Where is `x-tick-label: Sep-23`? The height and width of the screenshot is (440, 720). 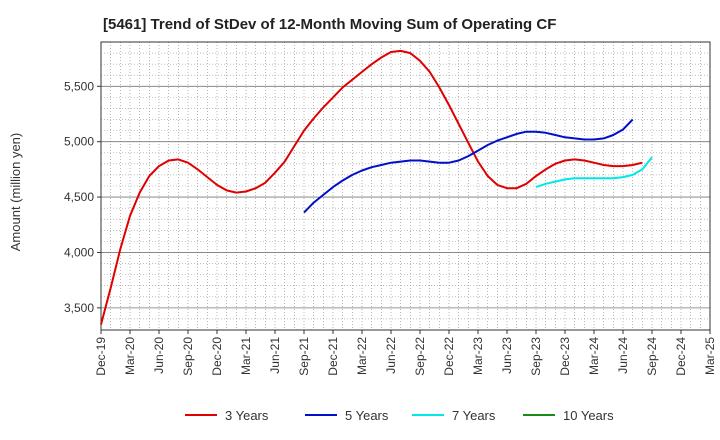 x-tick-label: Sep-23 is located at coordinates (536, 356).